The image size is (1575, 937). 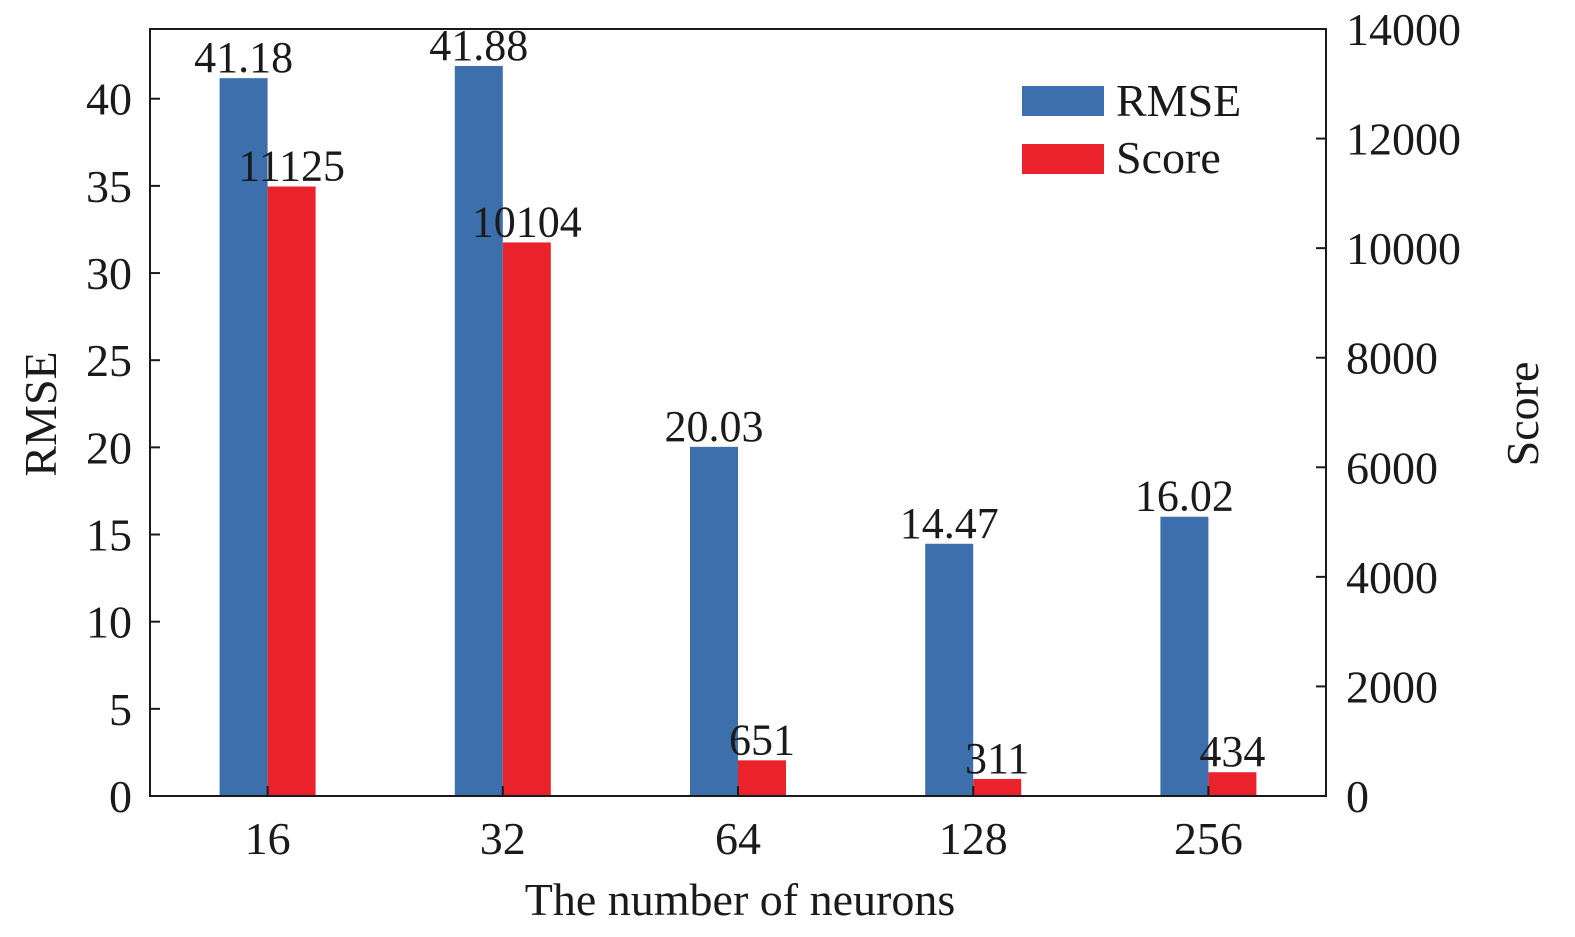 What do you see at coordinates (109, 360) in the screenshot?
I see `y-tick-label-left-25: 25` at bounding box center [109, 360].